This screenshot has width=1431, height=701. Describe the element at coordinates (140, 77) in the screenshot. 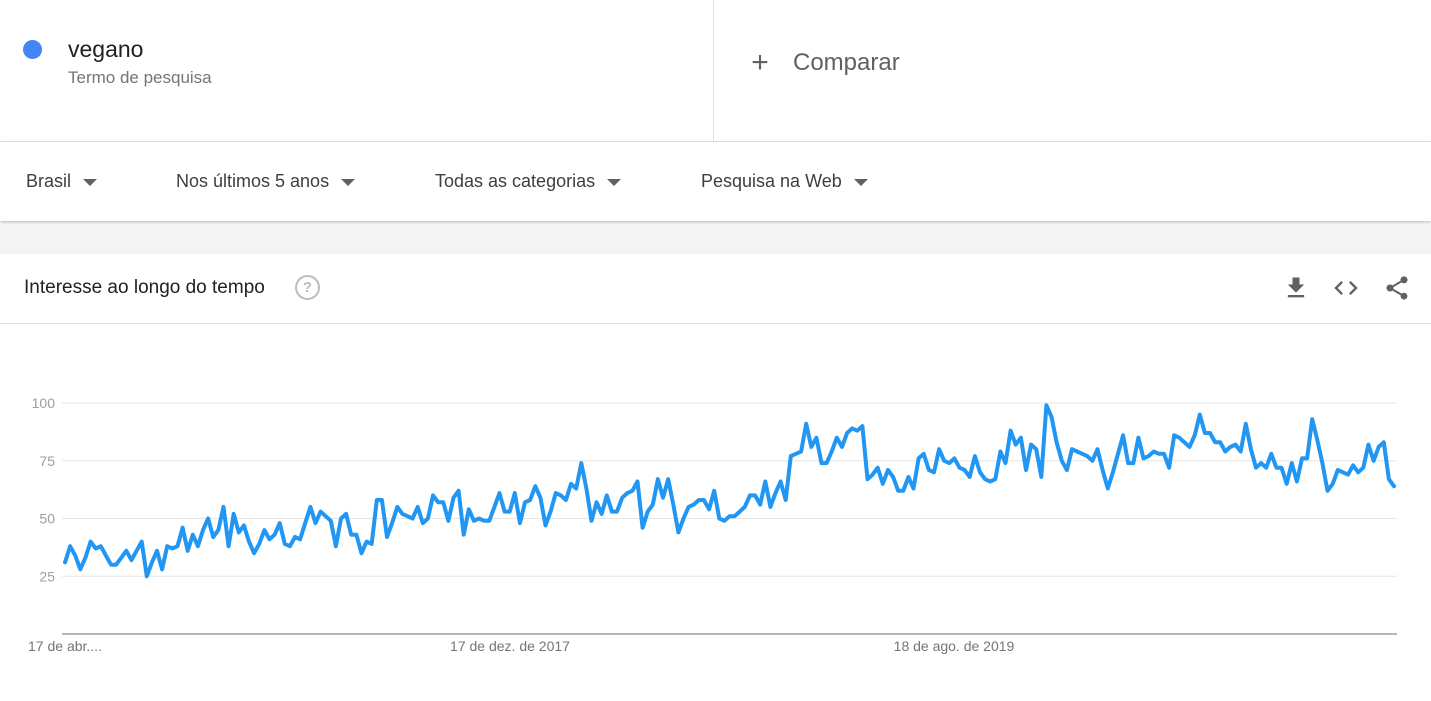

I see `term-type-label: Termo de pesquisa` at that location.